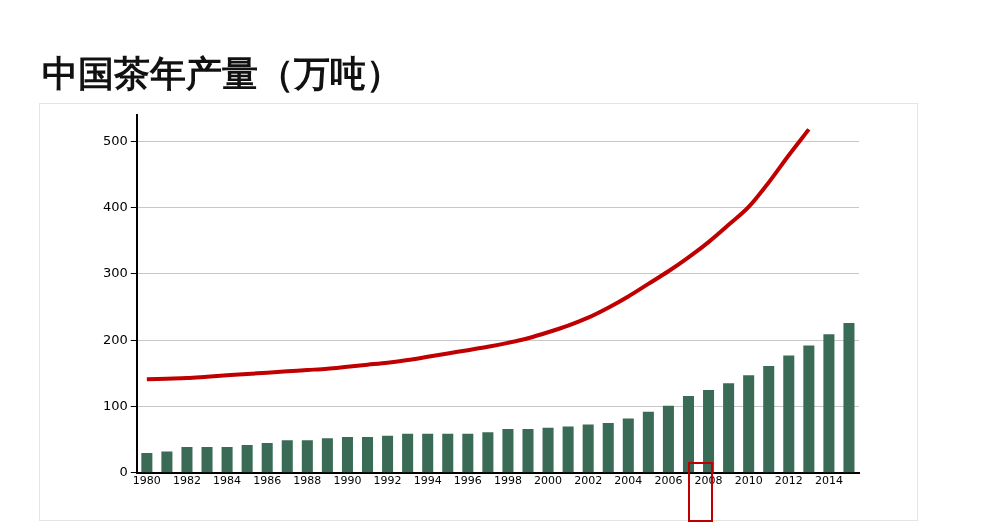 The width and height of the screenshot is (1002, 523). Describe the element at coordinates (347, 481) in the screenshot. I see `x-tick-label: 1990` at that location.